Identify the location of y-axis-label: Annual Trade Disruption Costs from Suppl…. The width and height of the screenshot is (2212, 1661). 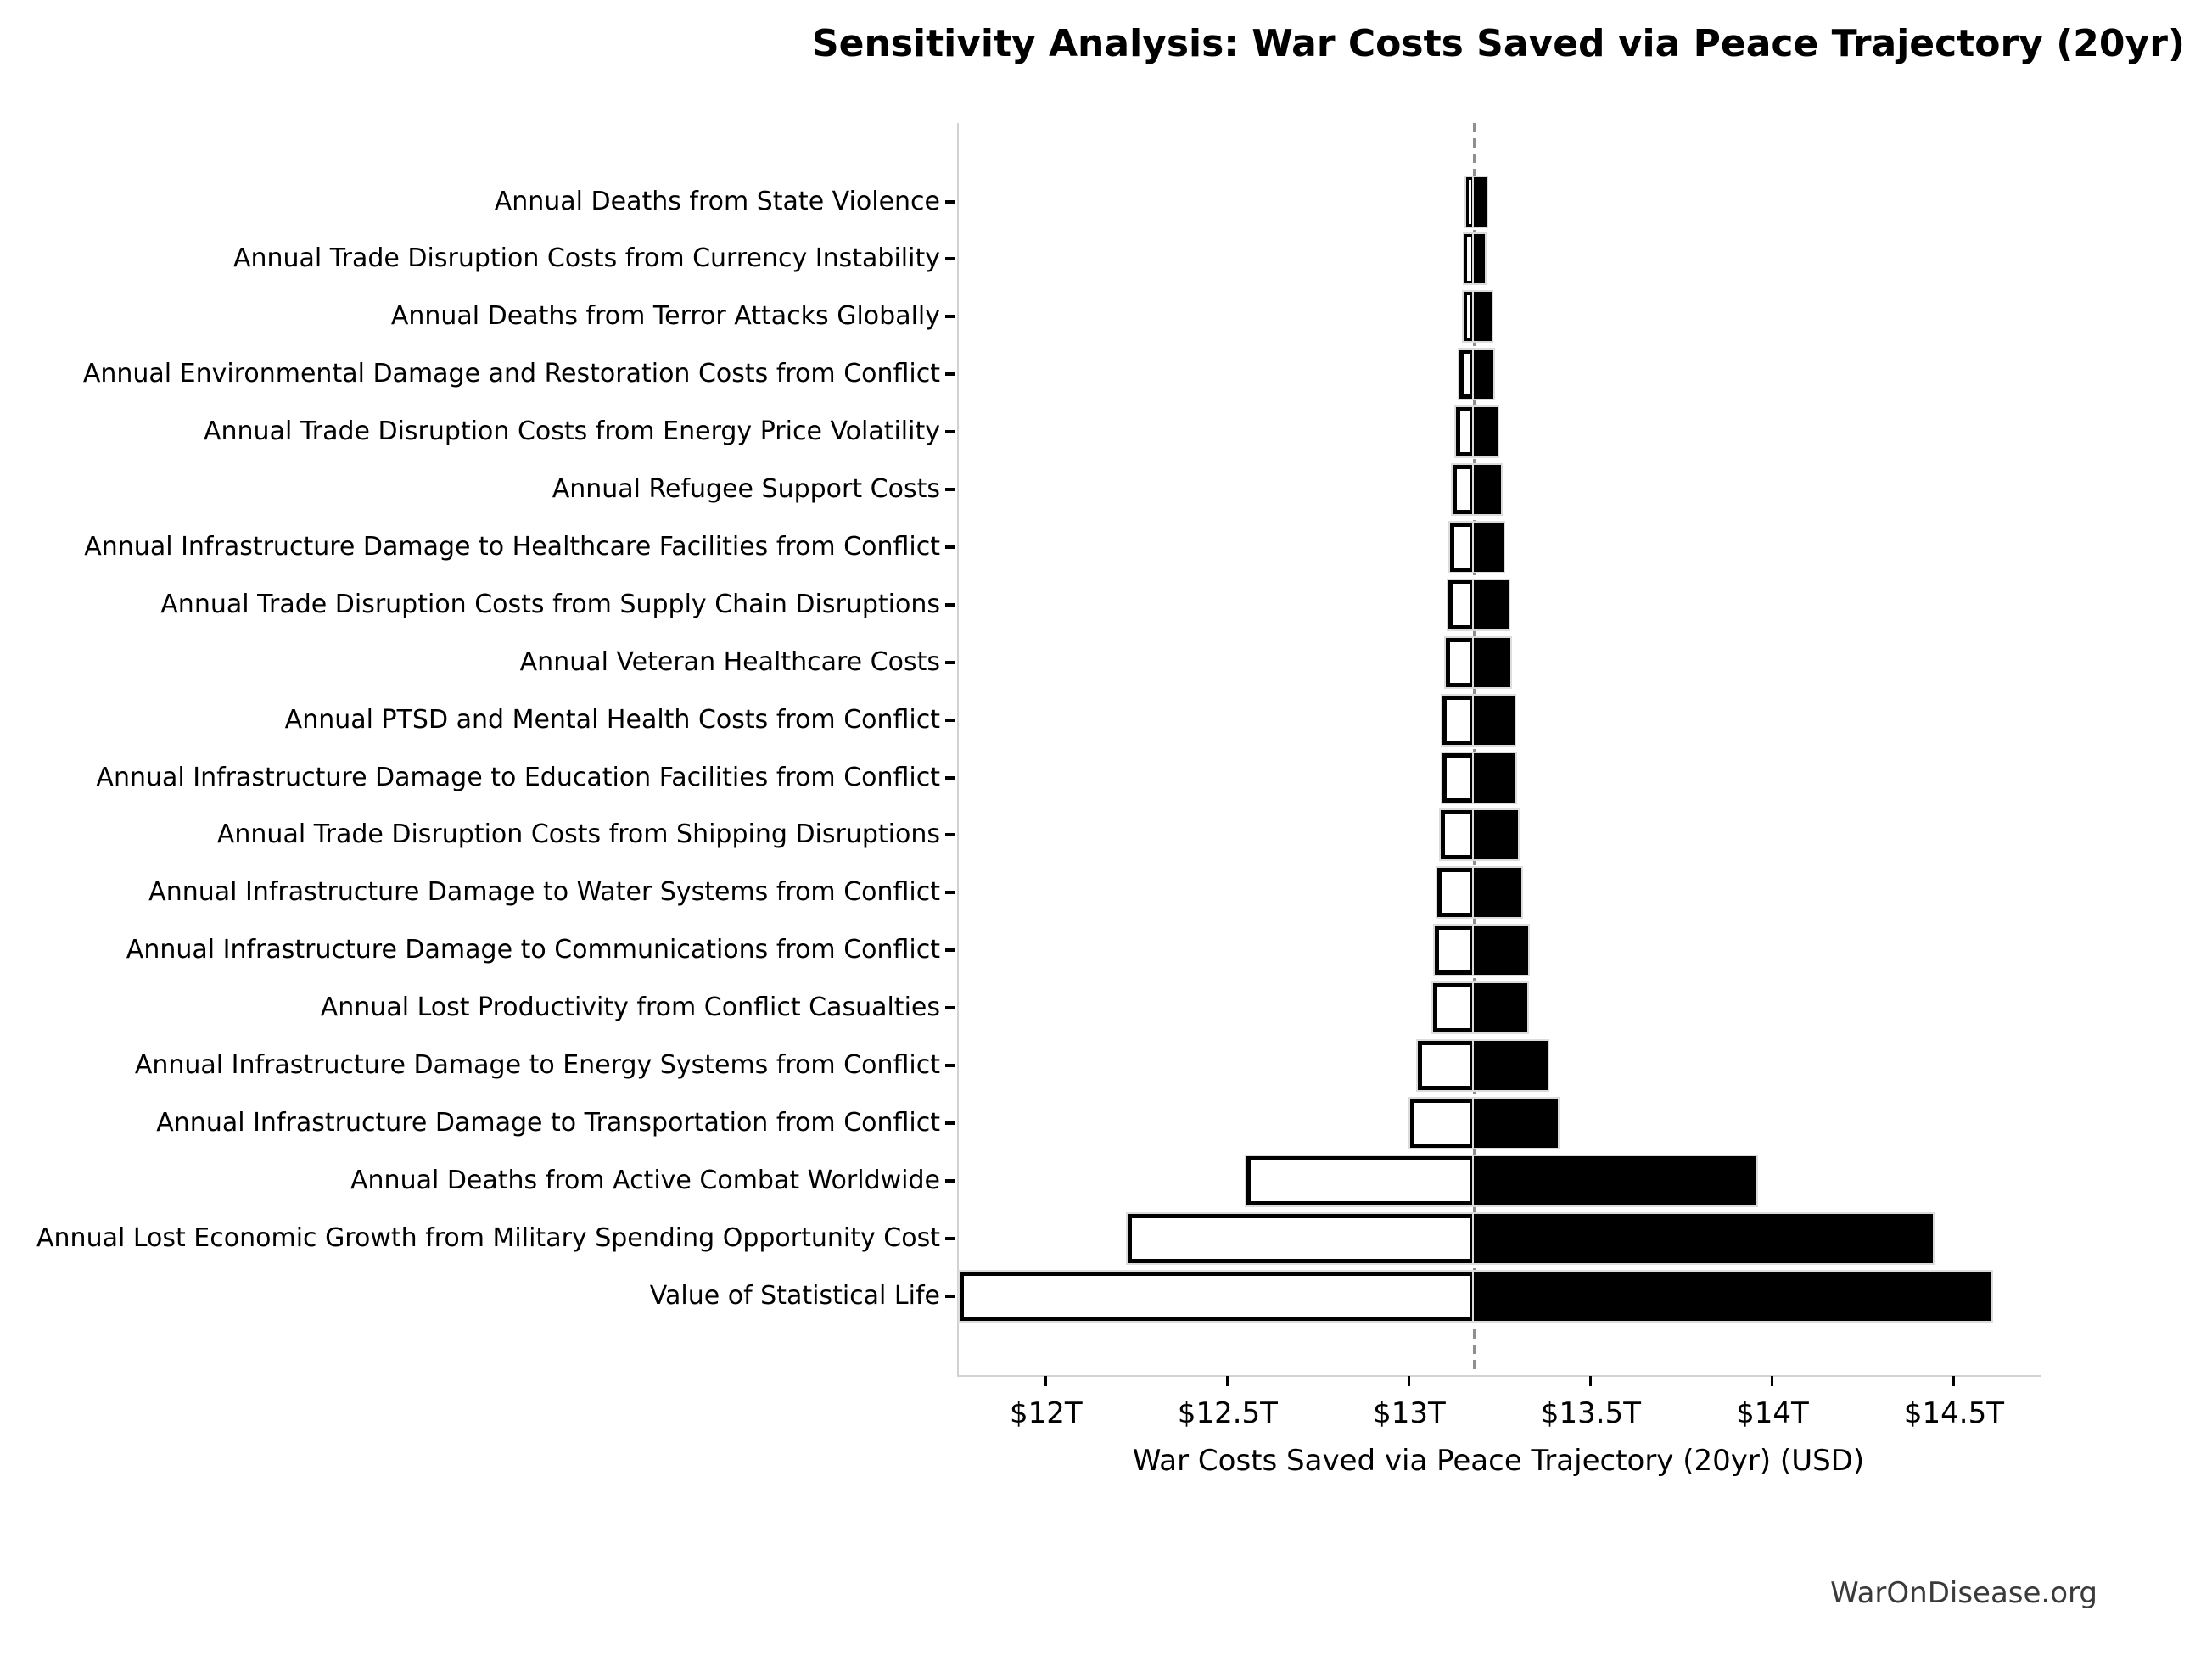
(550, 604).